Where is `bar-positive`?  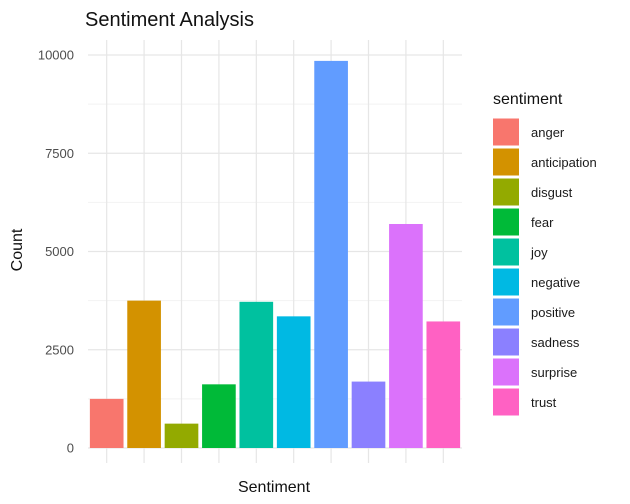
bar-positive is located at coordinates (331, 254).